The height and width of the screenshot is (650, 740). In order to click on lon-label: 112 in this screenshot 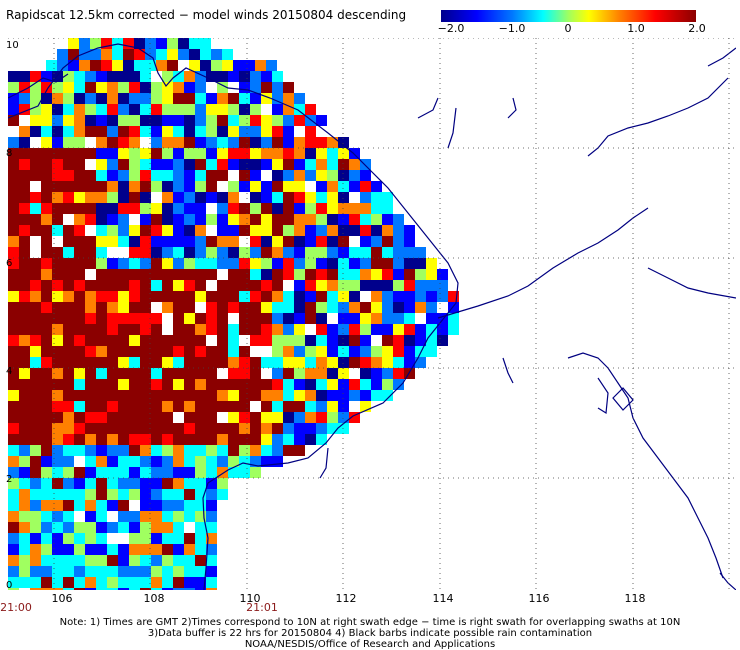, I will do `click(346, 598)`.